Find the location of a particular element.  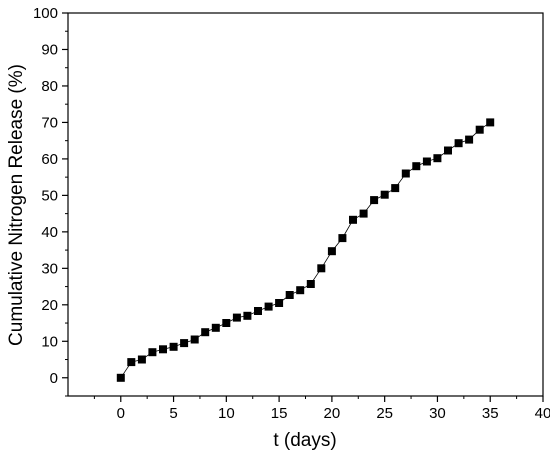

x-tick-label: 40 is located at coordinates (542, 413).